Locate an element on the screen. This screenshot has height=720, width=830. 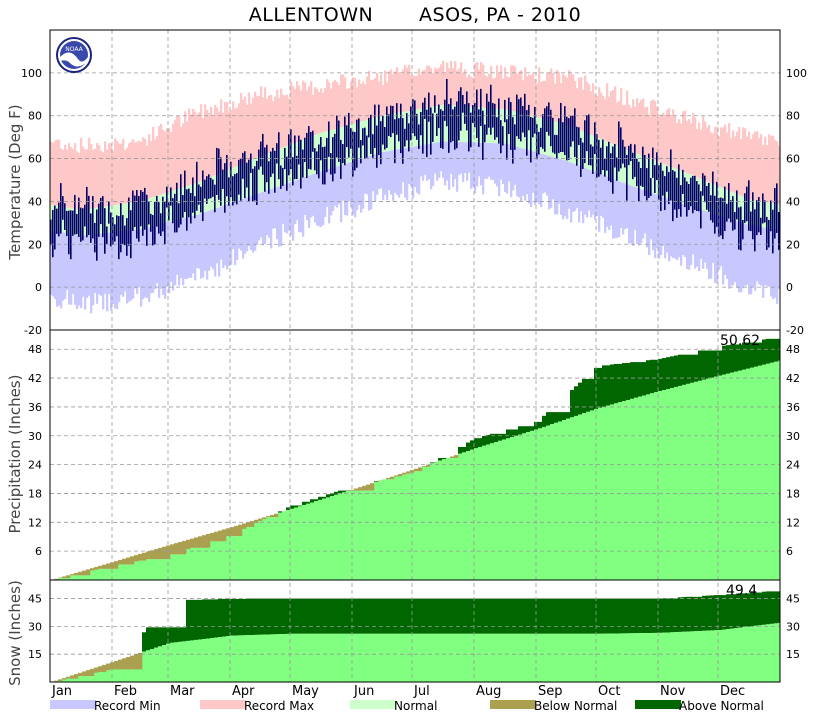
precipitation-axis-label: Precipitation (Inches) is located at coordinates (15, 454).